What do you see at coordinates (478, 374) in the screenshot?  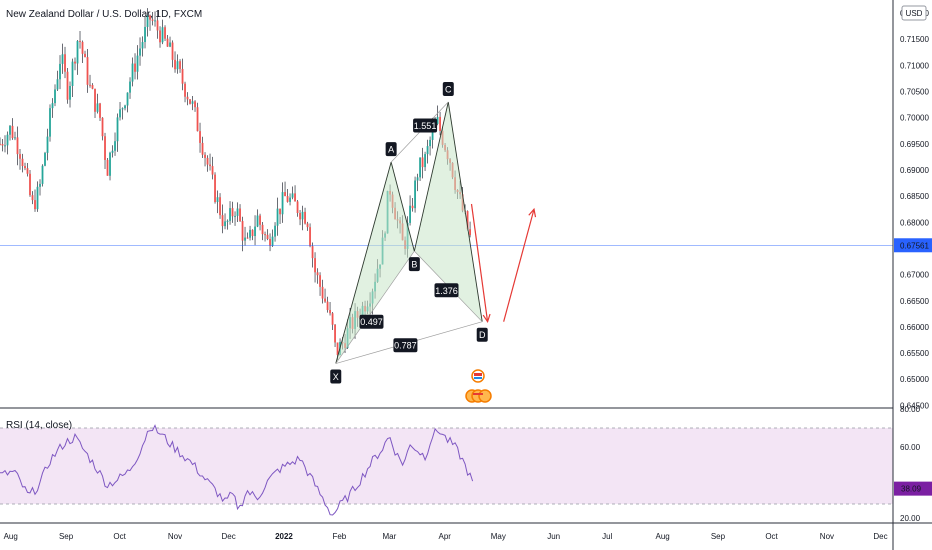 I see `us-flag-stripe-icon` at bounding box center [478, 374].